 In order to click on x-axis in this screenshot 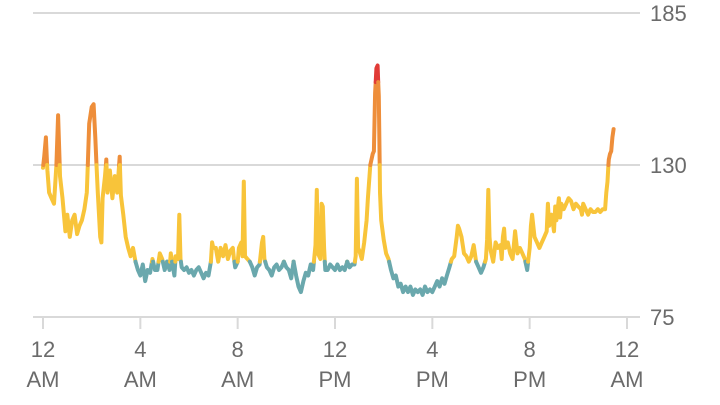, I will do `click(335, 323)`.